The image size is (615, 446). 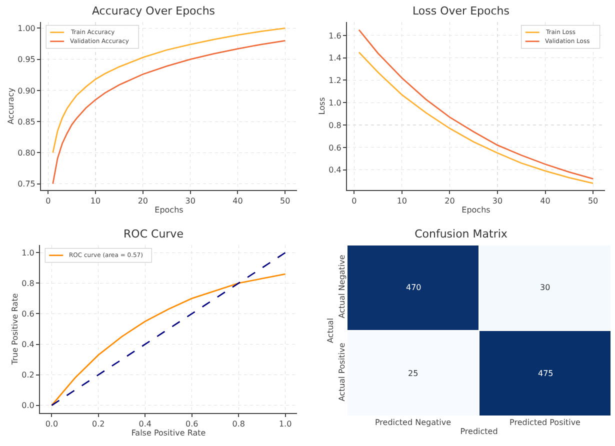 I want to click on x-axis-title: Predicted, so click(x=479, y=431).